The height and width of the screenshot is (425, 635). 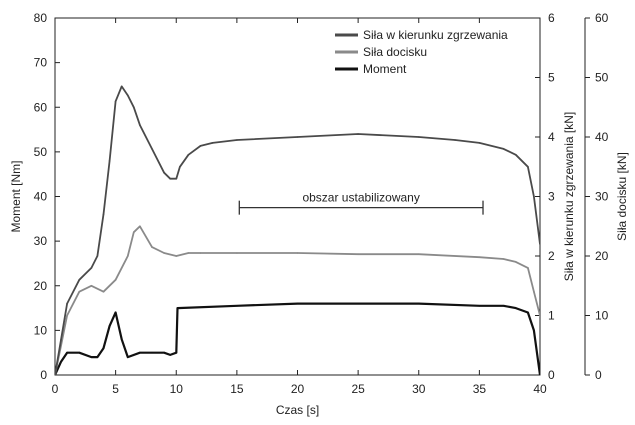 What do you see at coordinates (419, 389) in the screenshot?
I see `x-tick-label: 30` at bounding box center [419, 389].